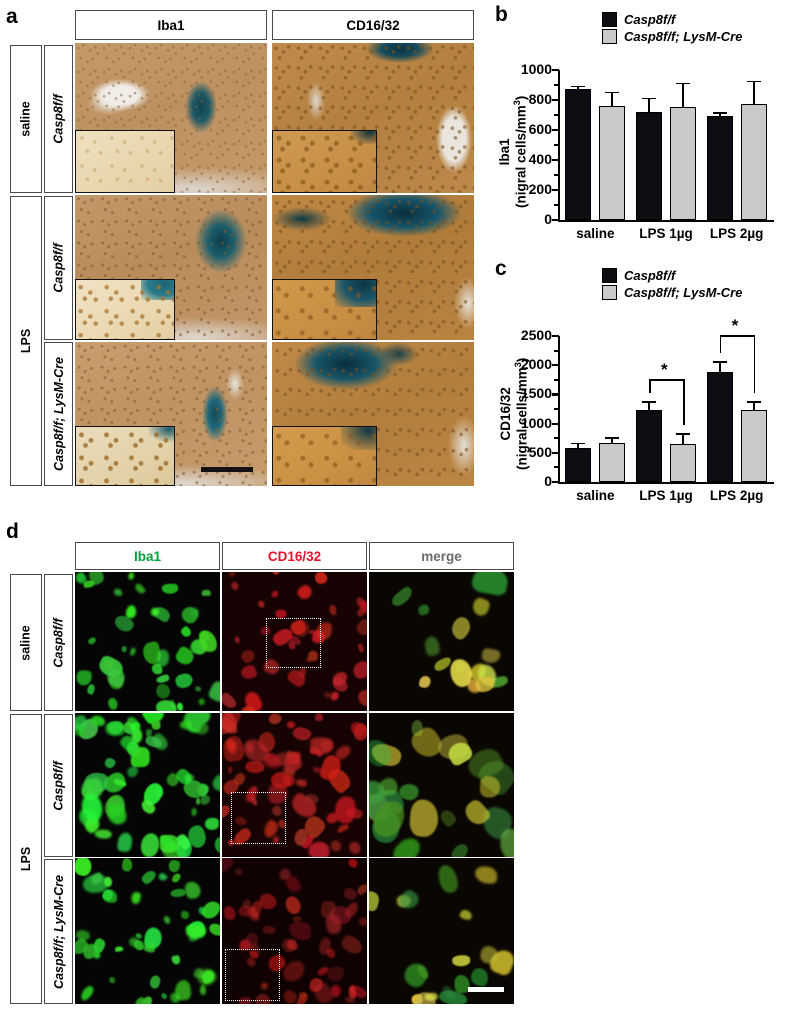 Image resolution: width=788 pixels, height=1035 pixels. What do you see at coordinates (58, 119) in the screenshot?
I see `panel-a-genotype-row-1: Casp8f/f` at bounding box center [58, 119].